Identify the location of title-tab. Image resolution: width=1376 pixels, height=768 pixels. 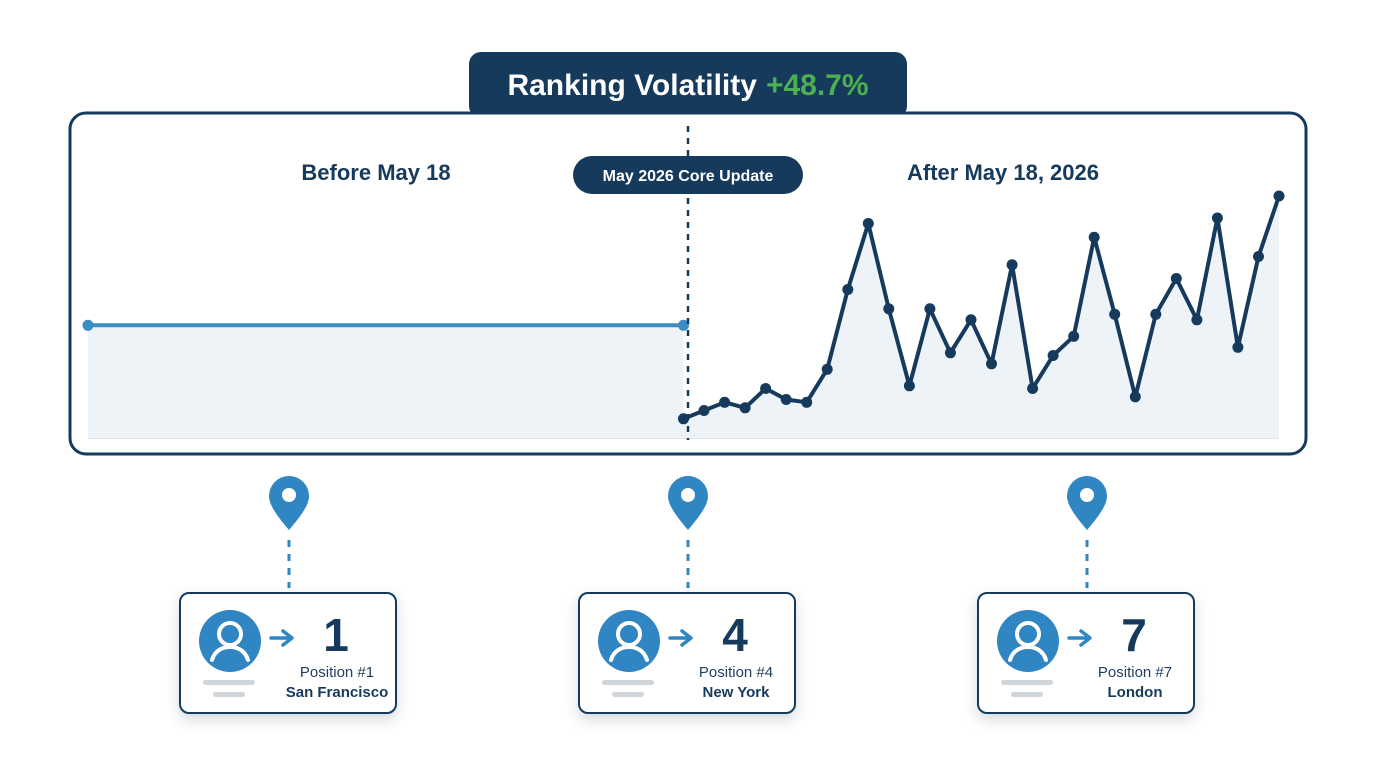
(688, 85).